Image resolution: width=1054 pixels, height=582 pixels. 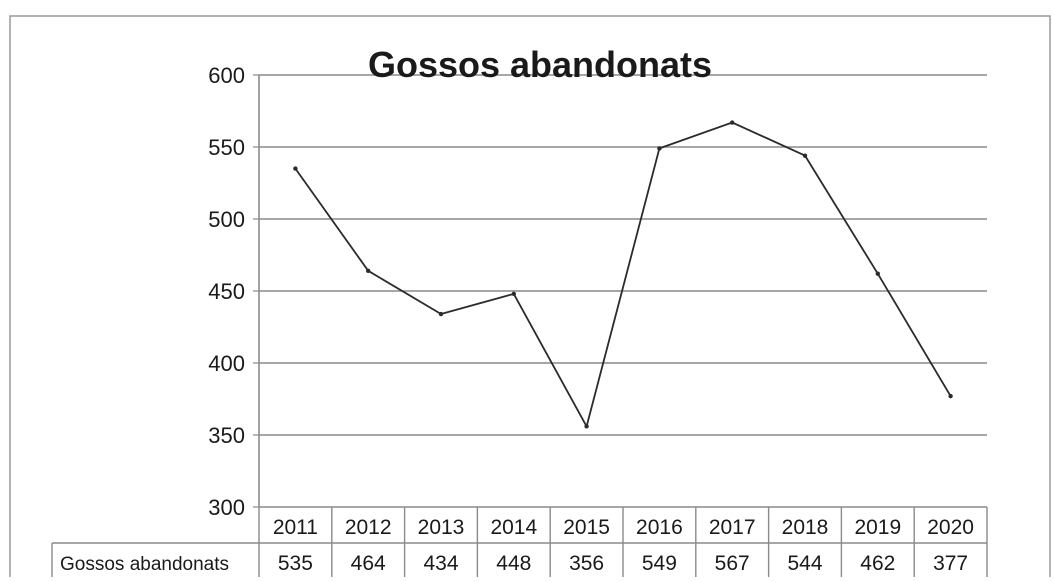 What do you see at coordinates (440, 563) in the screenshot?
I see `table-value: 434` at bounding box center [440, 563].